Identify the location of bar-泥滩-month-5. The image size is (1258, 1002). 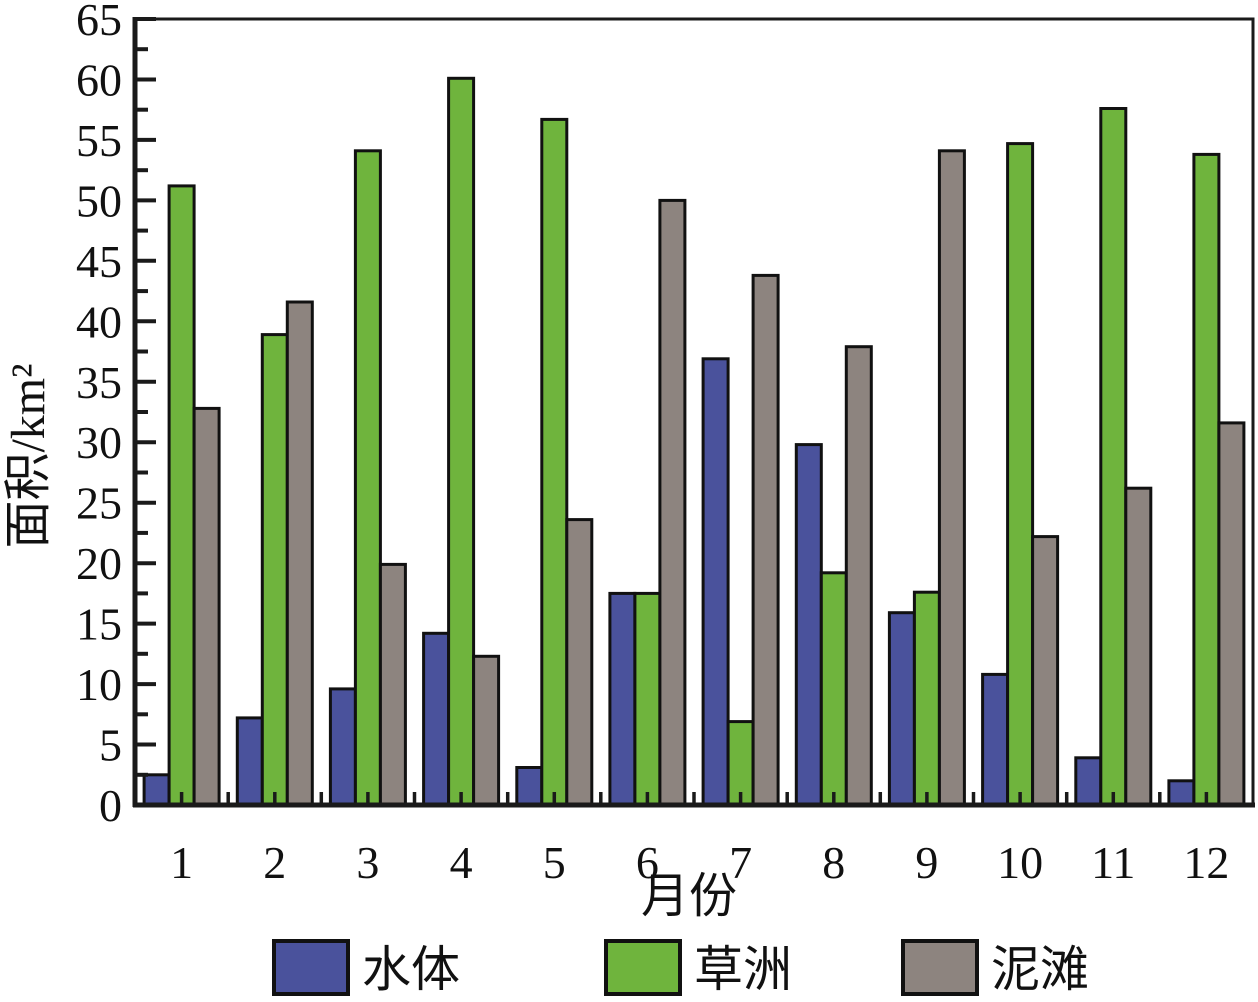
(579, 662).